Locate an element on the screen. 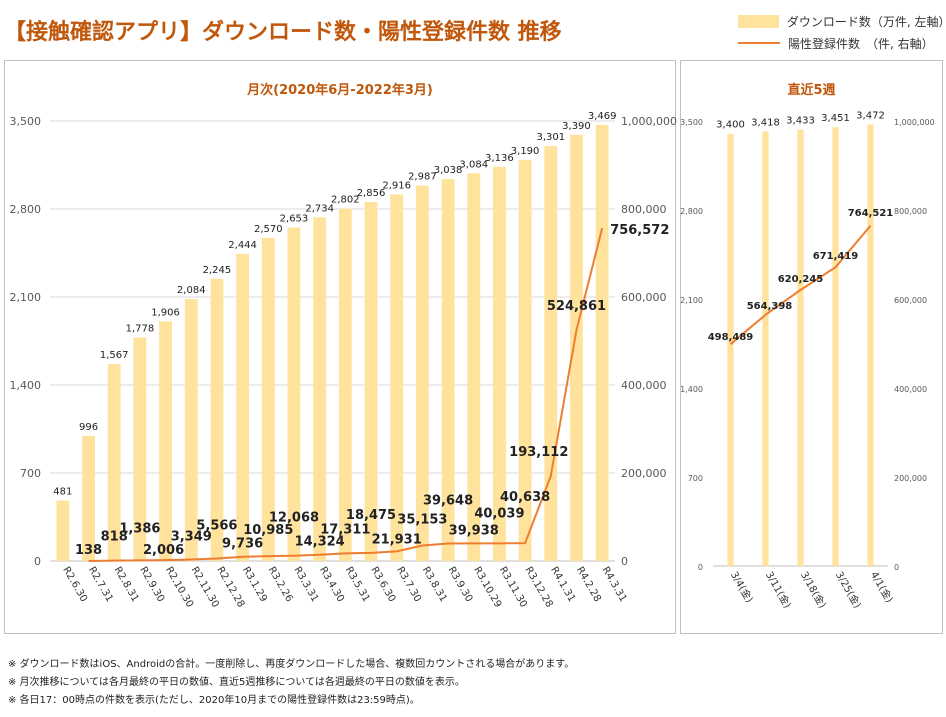 This screenshot has height=717, width=946. monthly-category-label: R3.9.30 is located at coordinates (459, 584).